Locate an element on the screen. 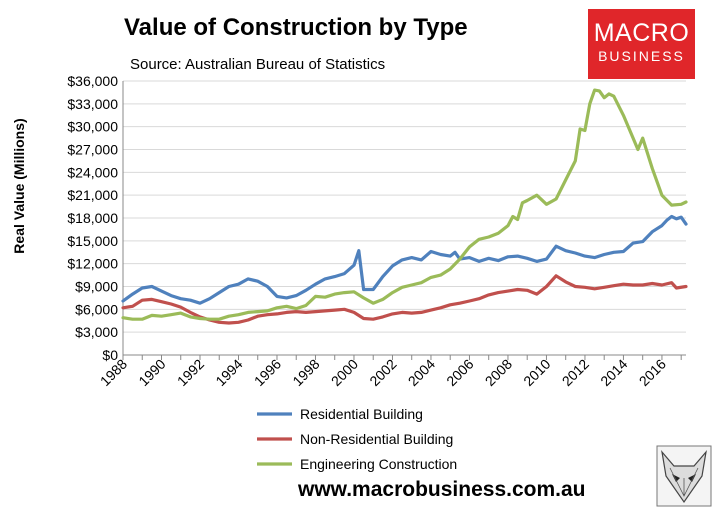  x-tick-label: 2014 is located at coordinates (613, 372).